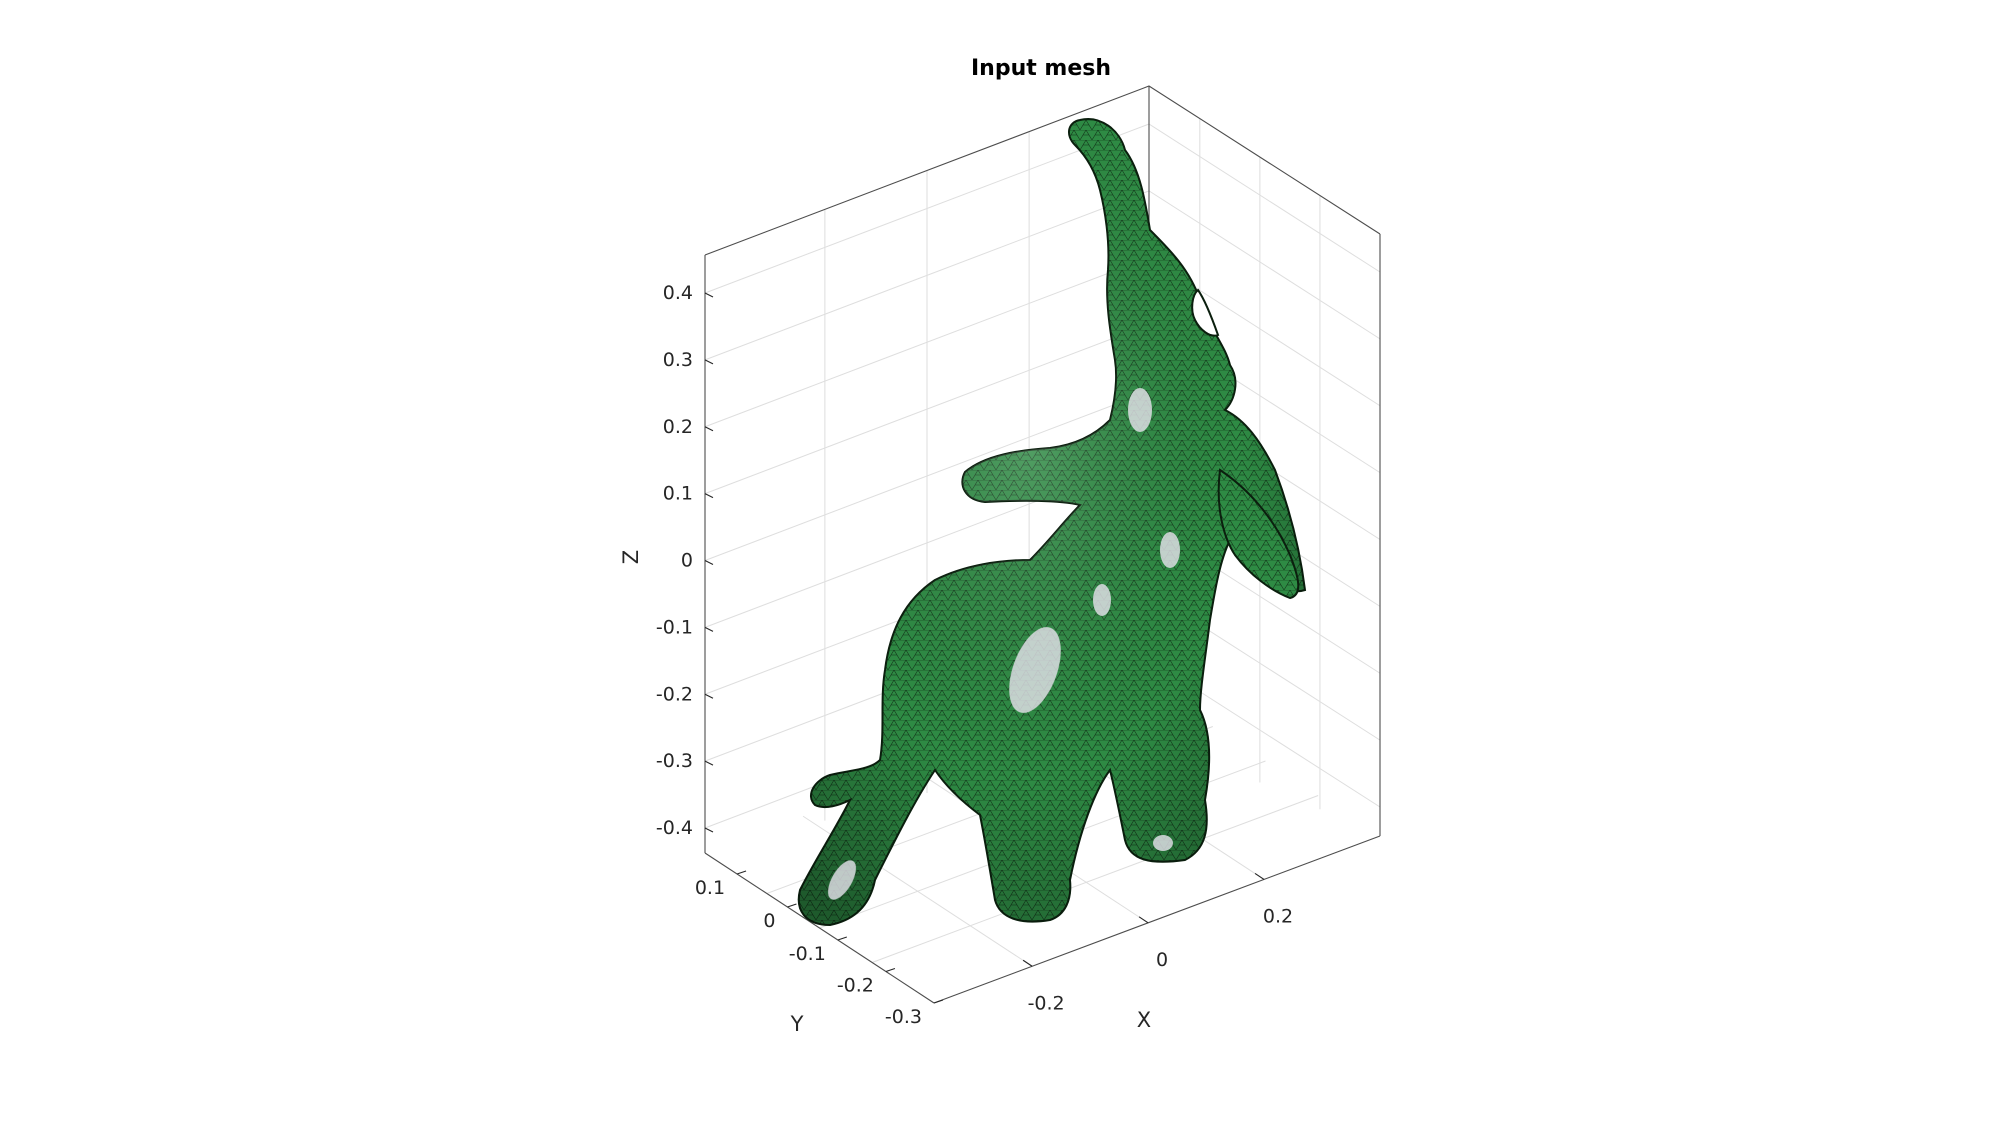 The height and width of the screenshot is (1121, 2000). I want to click on z-tick-label: 0.4, so click(678, 293).